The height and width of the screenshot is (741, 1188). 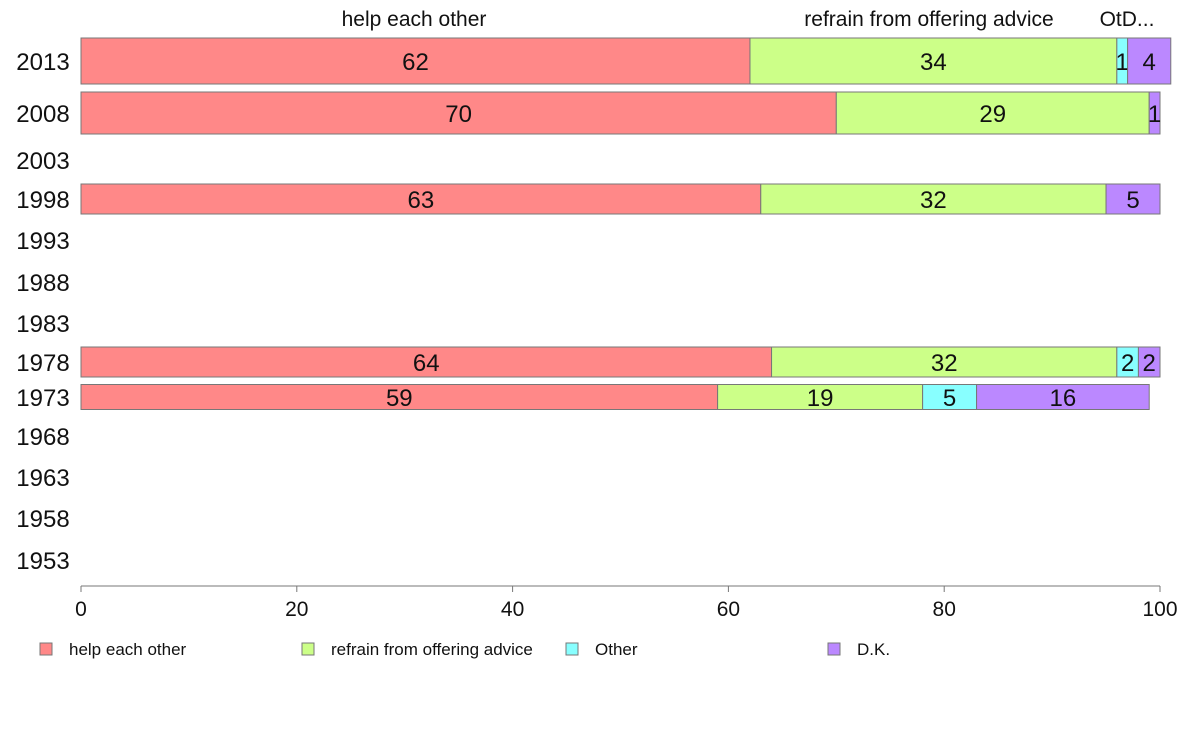 I want to click on category-label-2008: 2008, so click(x=42, y=114).